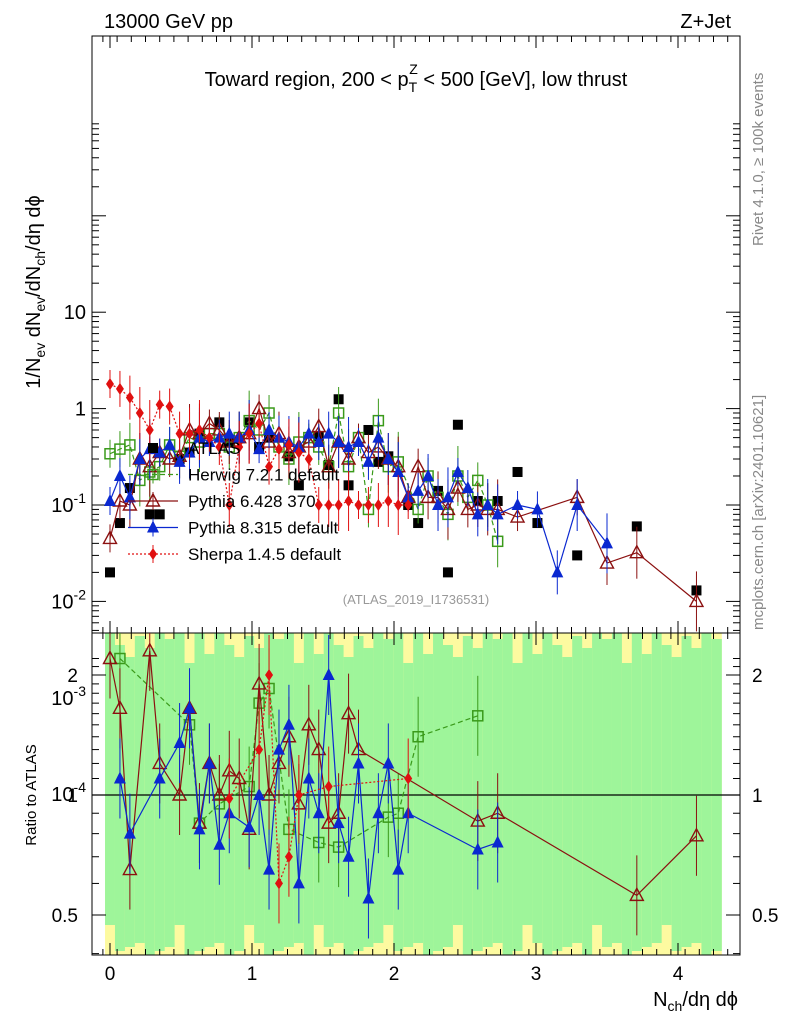  I want to click on x-tick-label: 4, so click(678, 974).